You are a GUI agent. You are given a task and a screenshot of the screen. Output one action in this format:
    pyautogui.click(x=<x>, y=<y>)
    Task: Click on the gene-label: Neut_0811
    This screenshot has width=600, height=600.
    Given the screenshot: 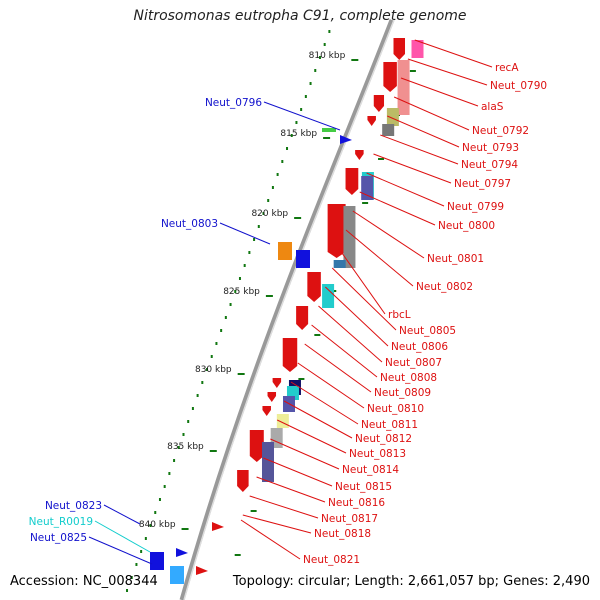 What is the action you would take?
    pyautogui.click(x=389, y=425)
    